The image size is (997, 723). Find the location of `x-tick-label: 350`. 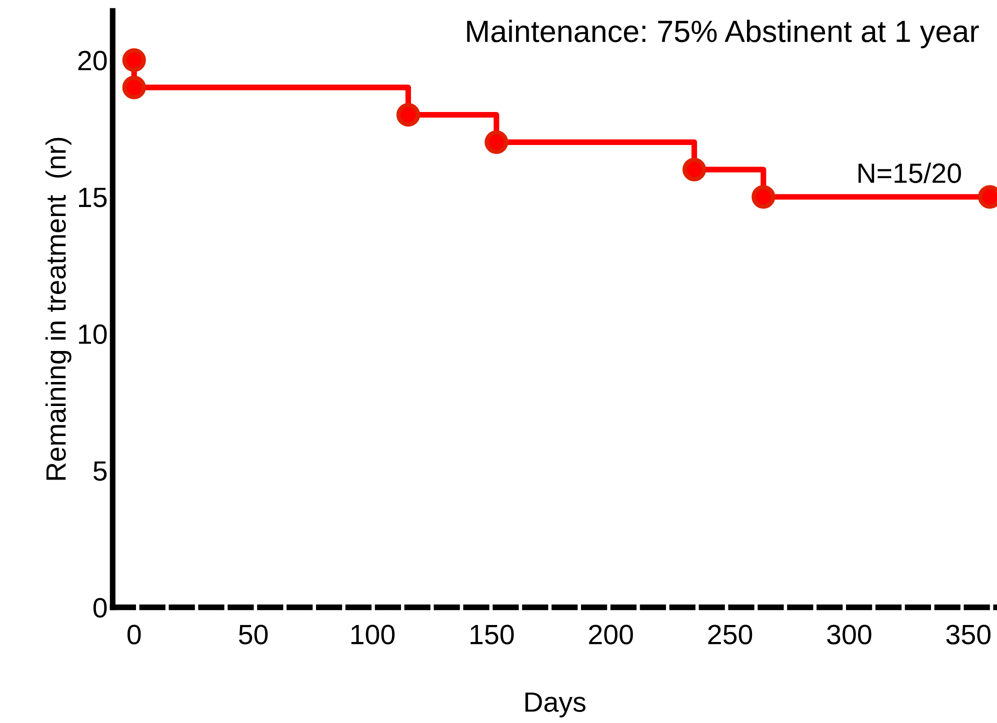

x-tick-label: 350 is located at coordinates (968, 634).